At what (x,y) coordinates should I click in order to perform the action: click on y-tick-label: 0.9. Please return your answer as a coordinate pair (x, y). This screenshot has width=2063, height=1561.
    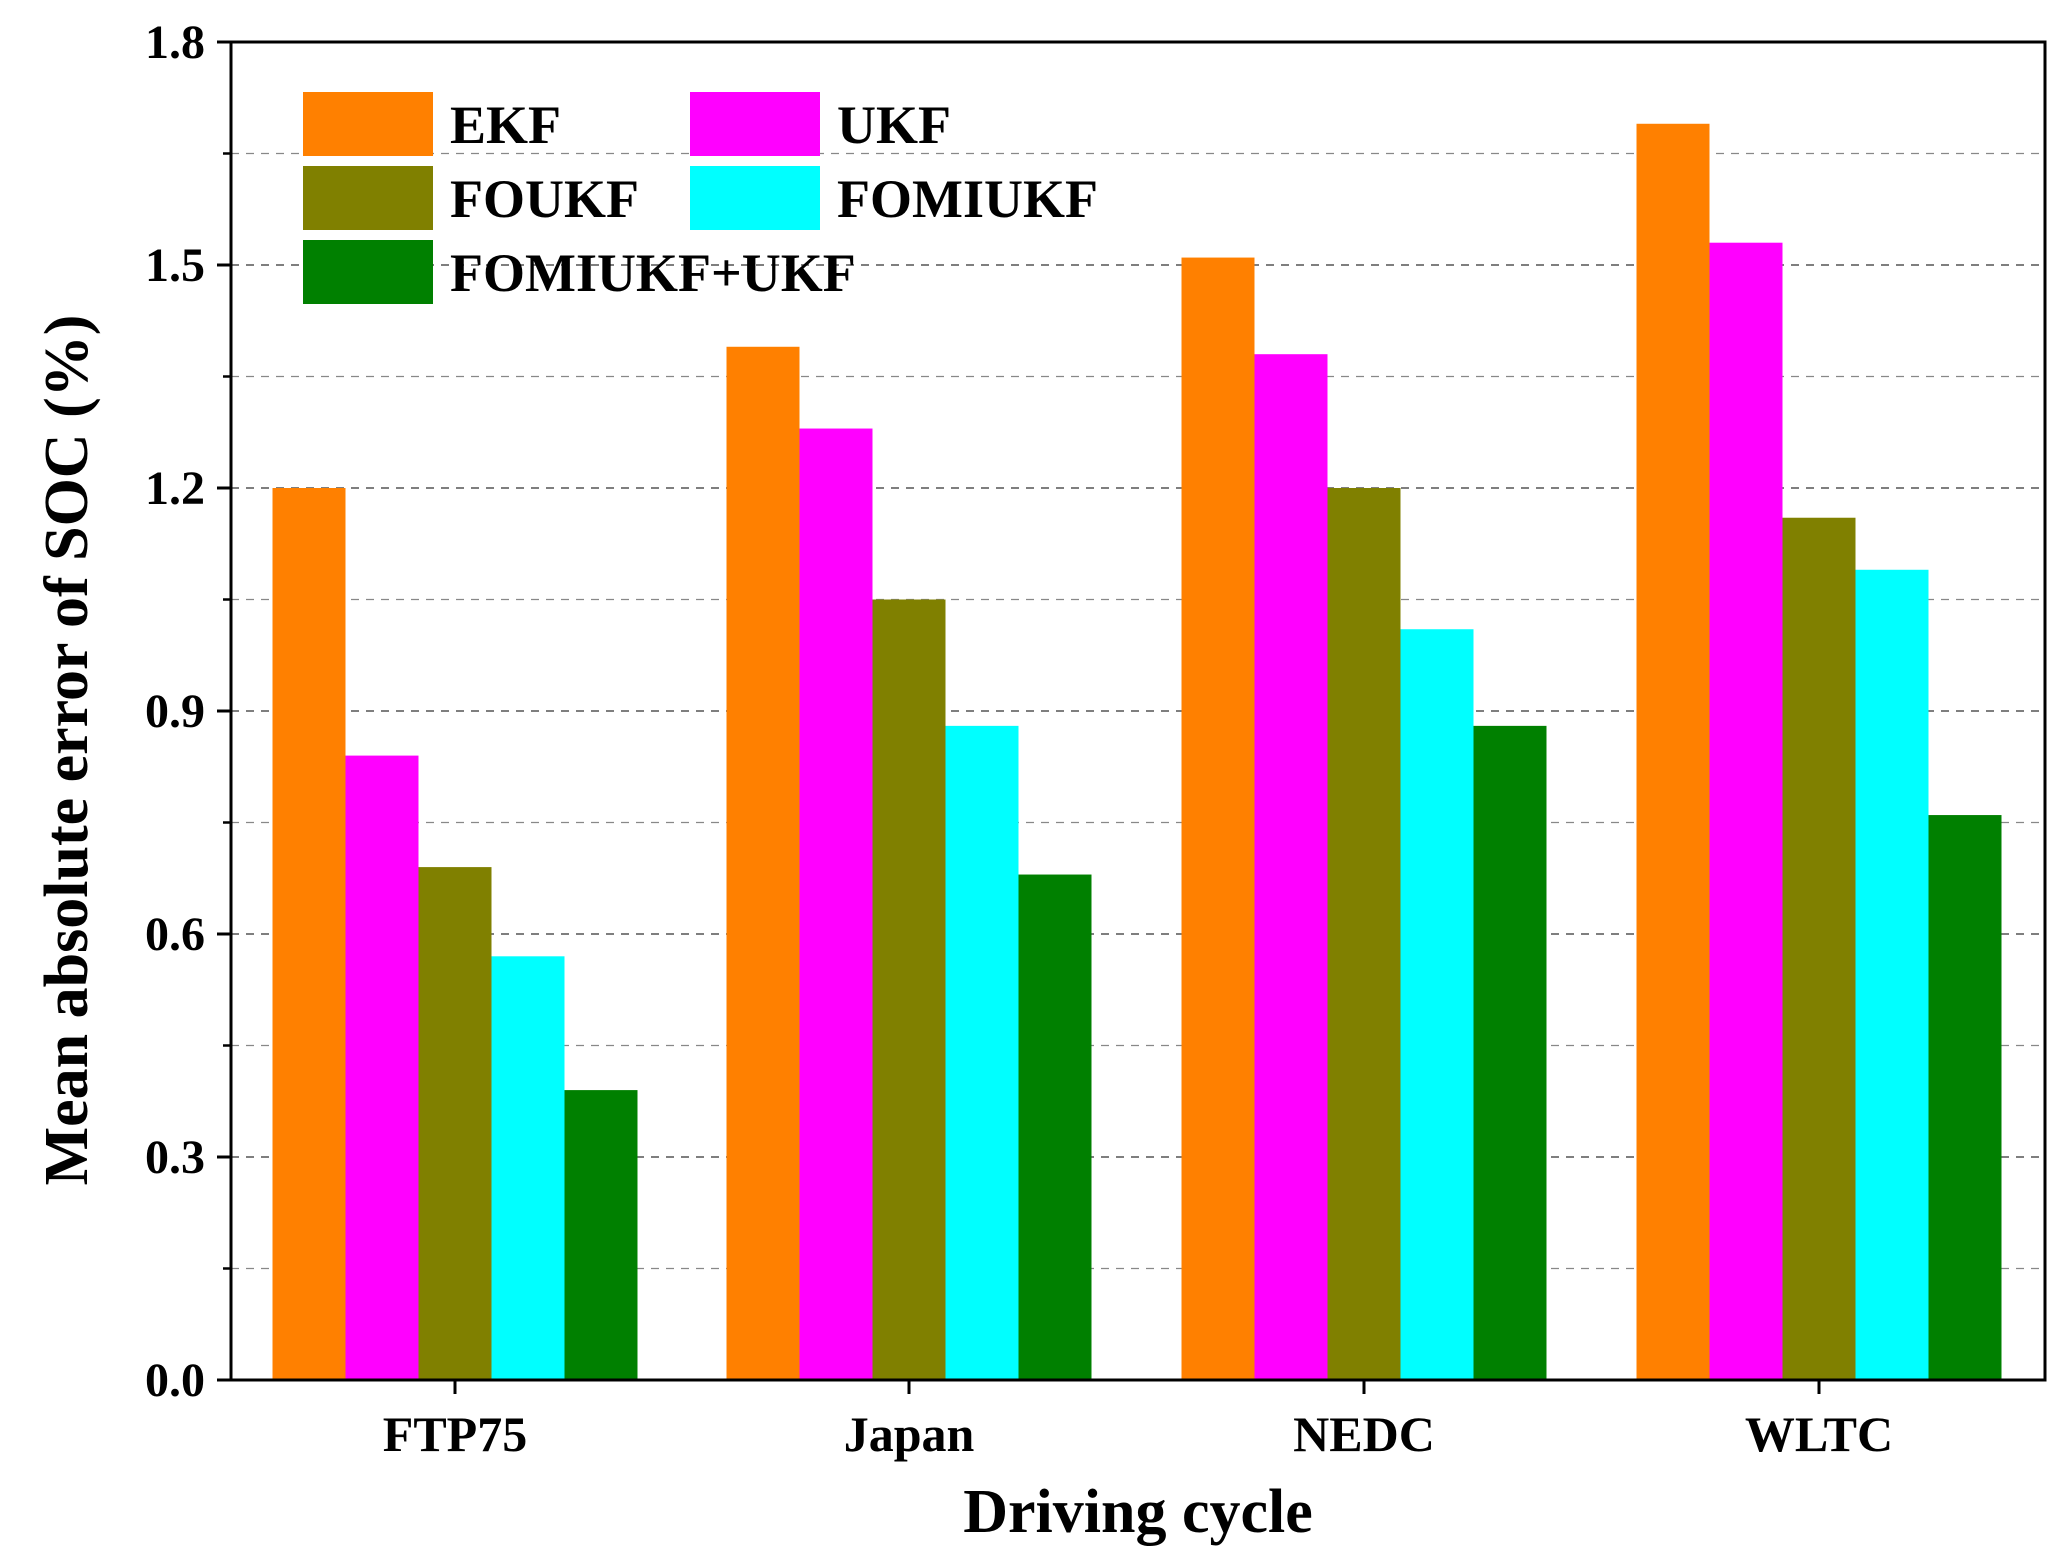
    Looking at the image, I should click on (175, 711).